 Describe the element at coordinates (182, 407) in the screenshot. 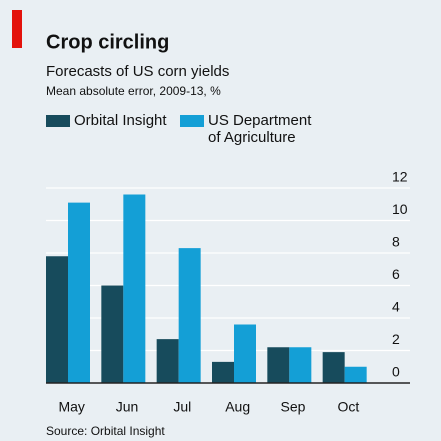

I see `x-tick-label: Jul` at that location.